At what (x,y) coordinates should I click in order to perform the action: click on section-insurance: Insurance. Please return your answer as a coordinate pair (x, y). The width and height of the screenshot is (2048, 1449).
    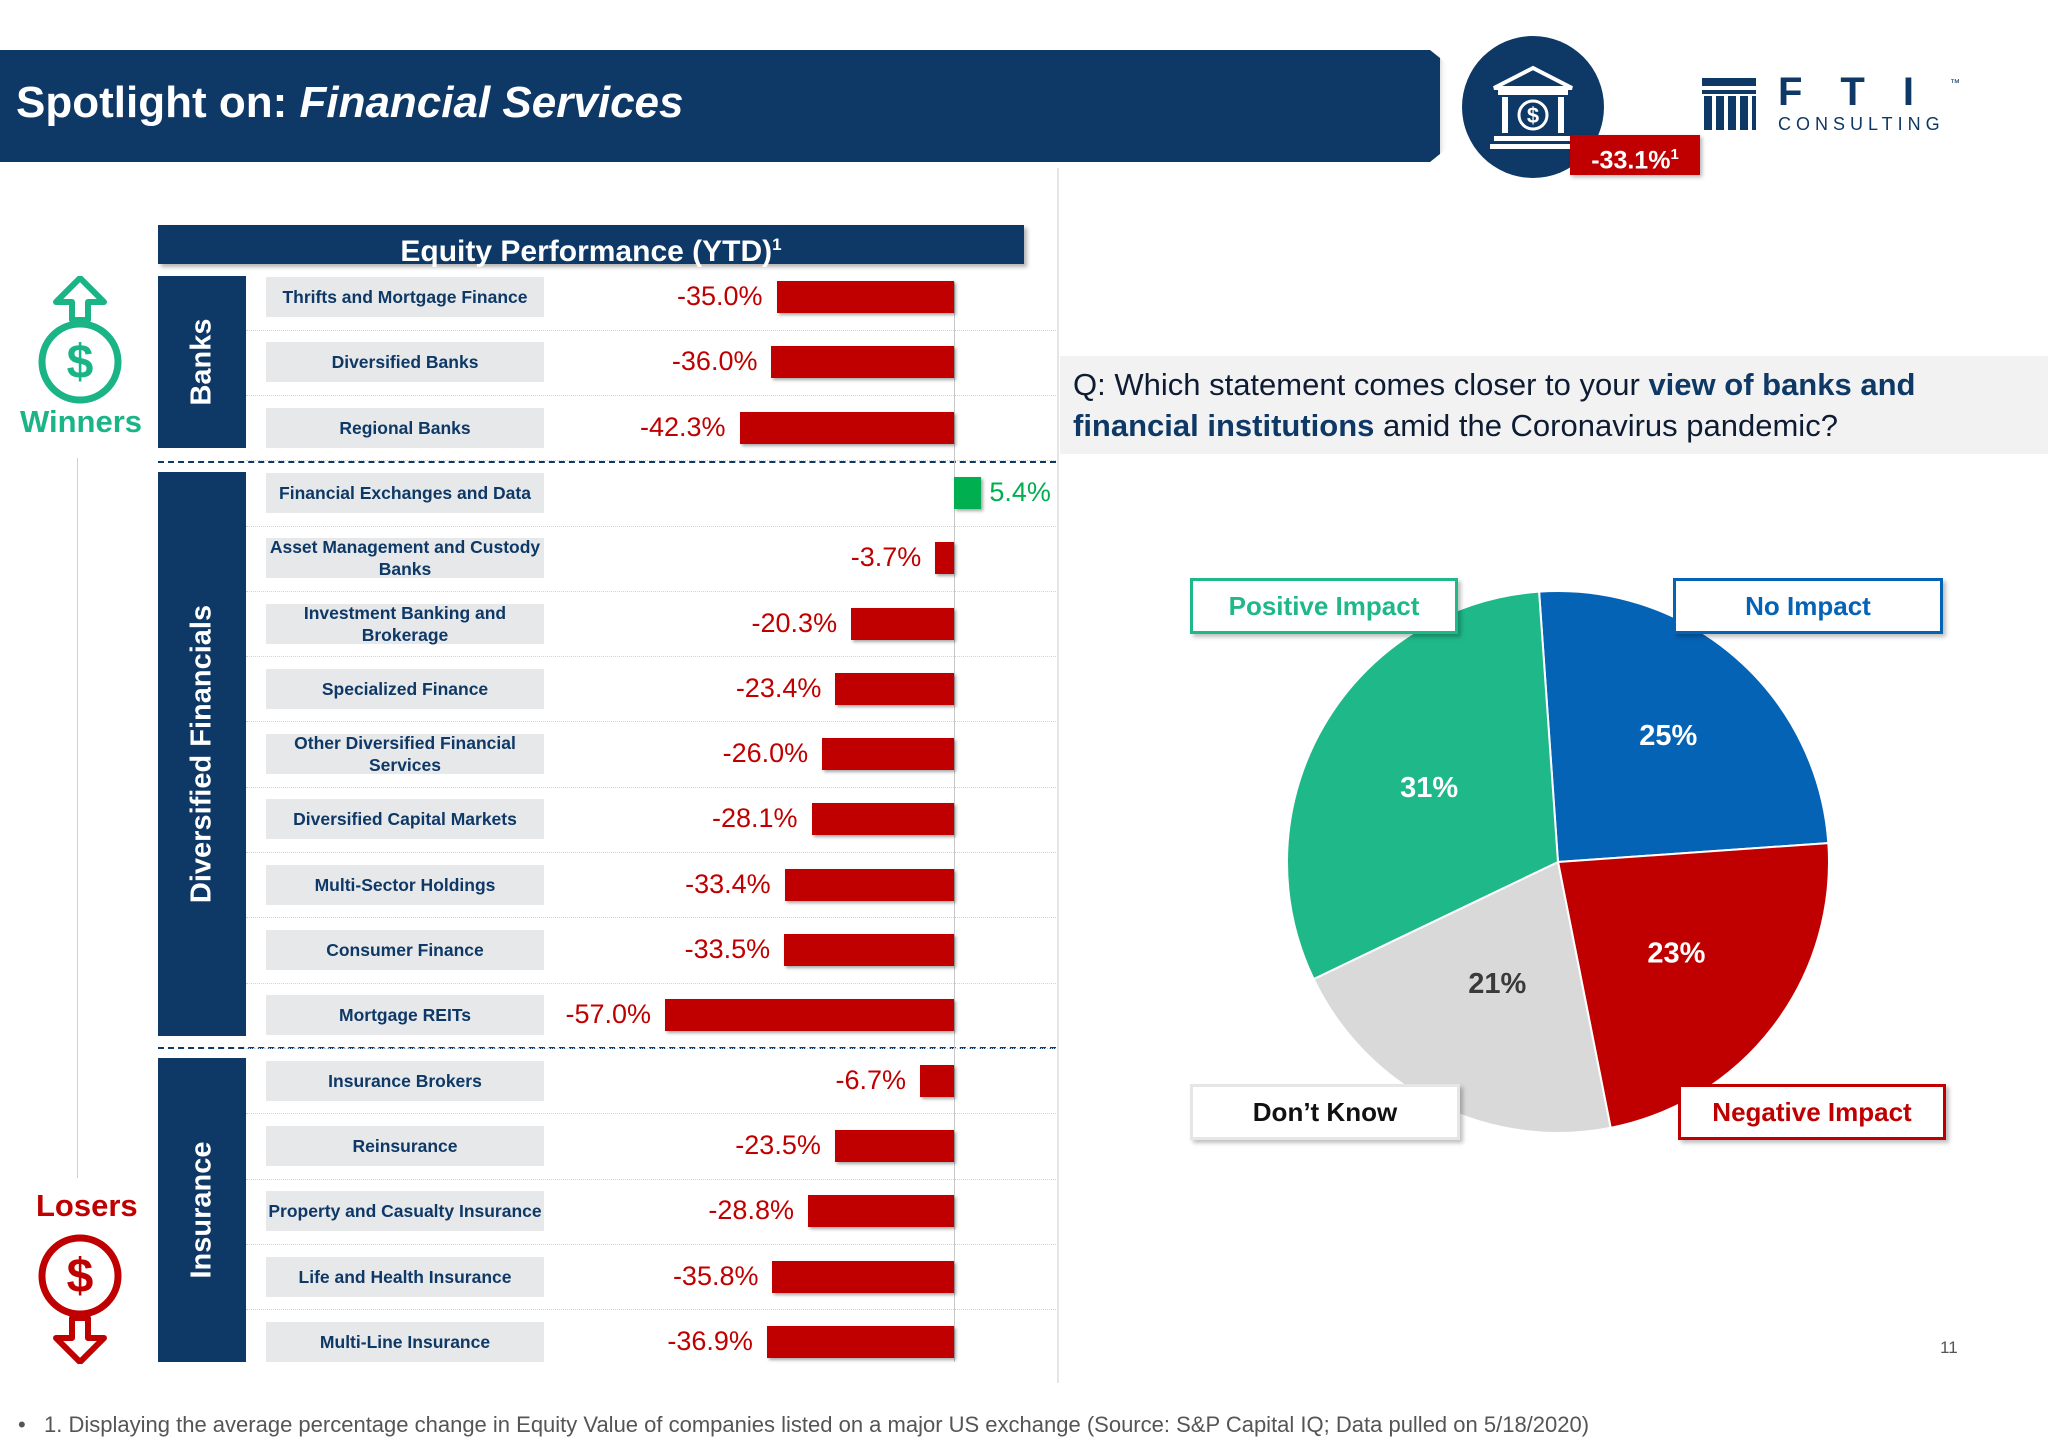
    Looking at the image, I should click on (202, 1210).